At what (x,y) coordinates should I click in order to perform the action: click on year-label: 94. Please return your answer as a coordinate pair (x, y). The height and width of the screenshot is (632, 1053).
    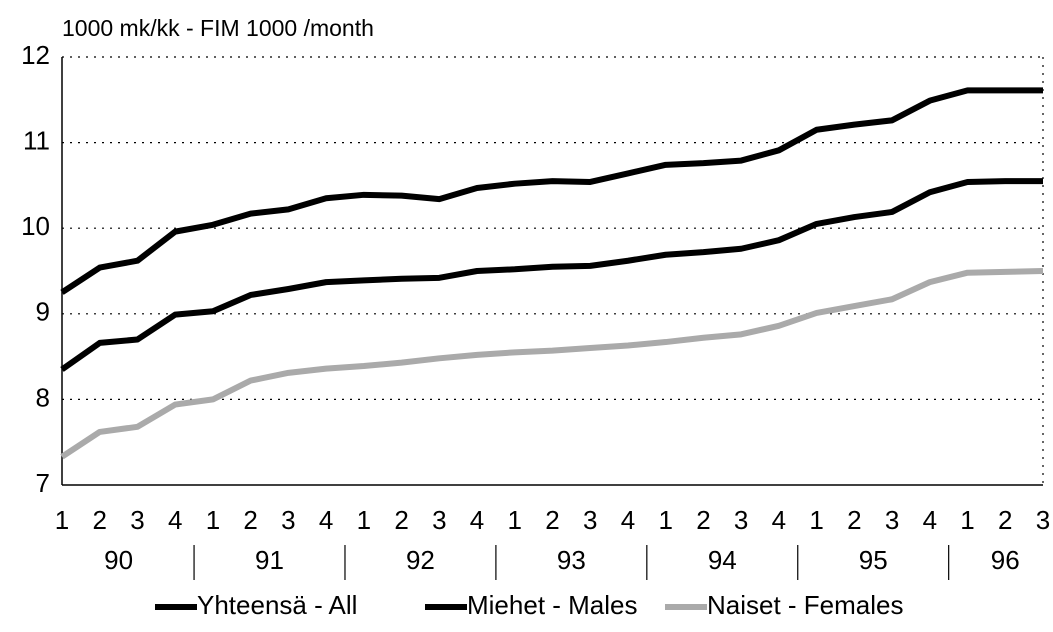
    Looking at the image, I should click on (722, 560).